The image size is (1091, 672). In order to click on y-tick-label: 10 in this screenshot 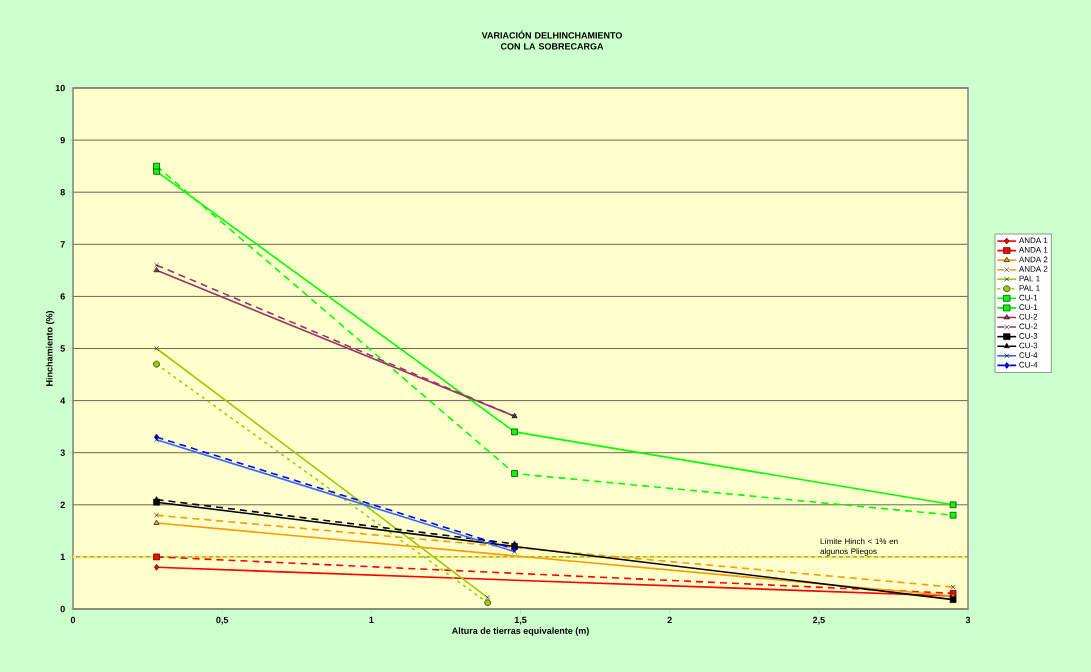, I will do `click(60, 88)`.